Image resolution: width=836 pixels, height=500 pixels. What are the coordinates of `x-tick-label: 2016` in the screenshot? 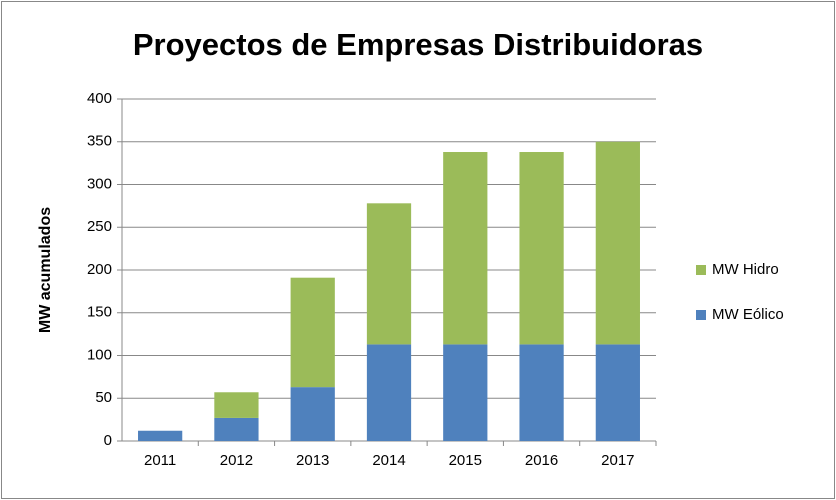 It's located at (541, 460).